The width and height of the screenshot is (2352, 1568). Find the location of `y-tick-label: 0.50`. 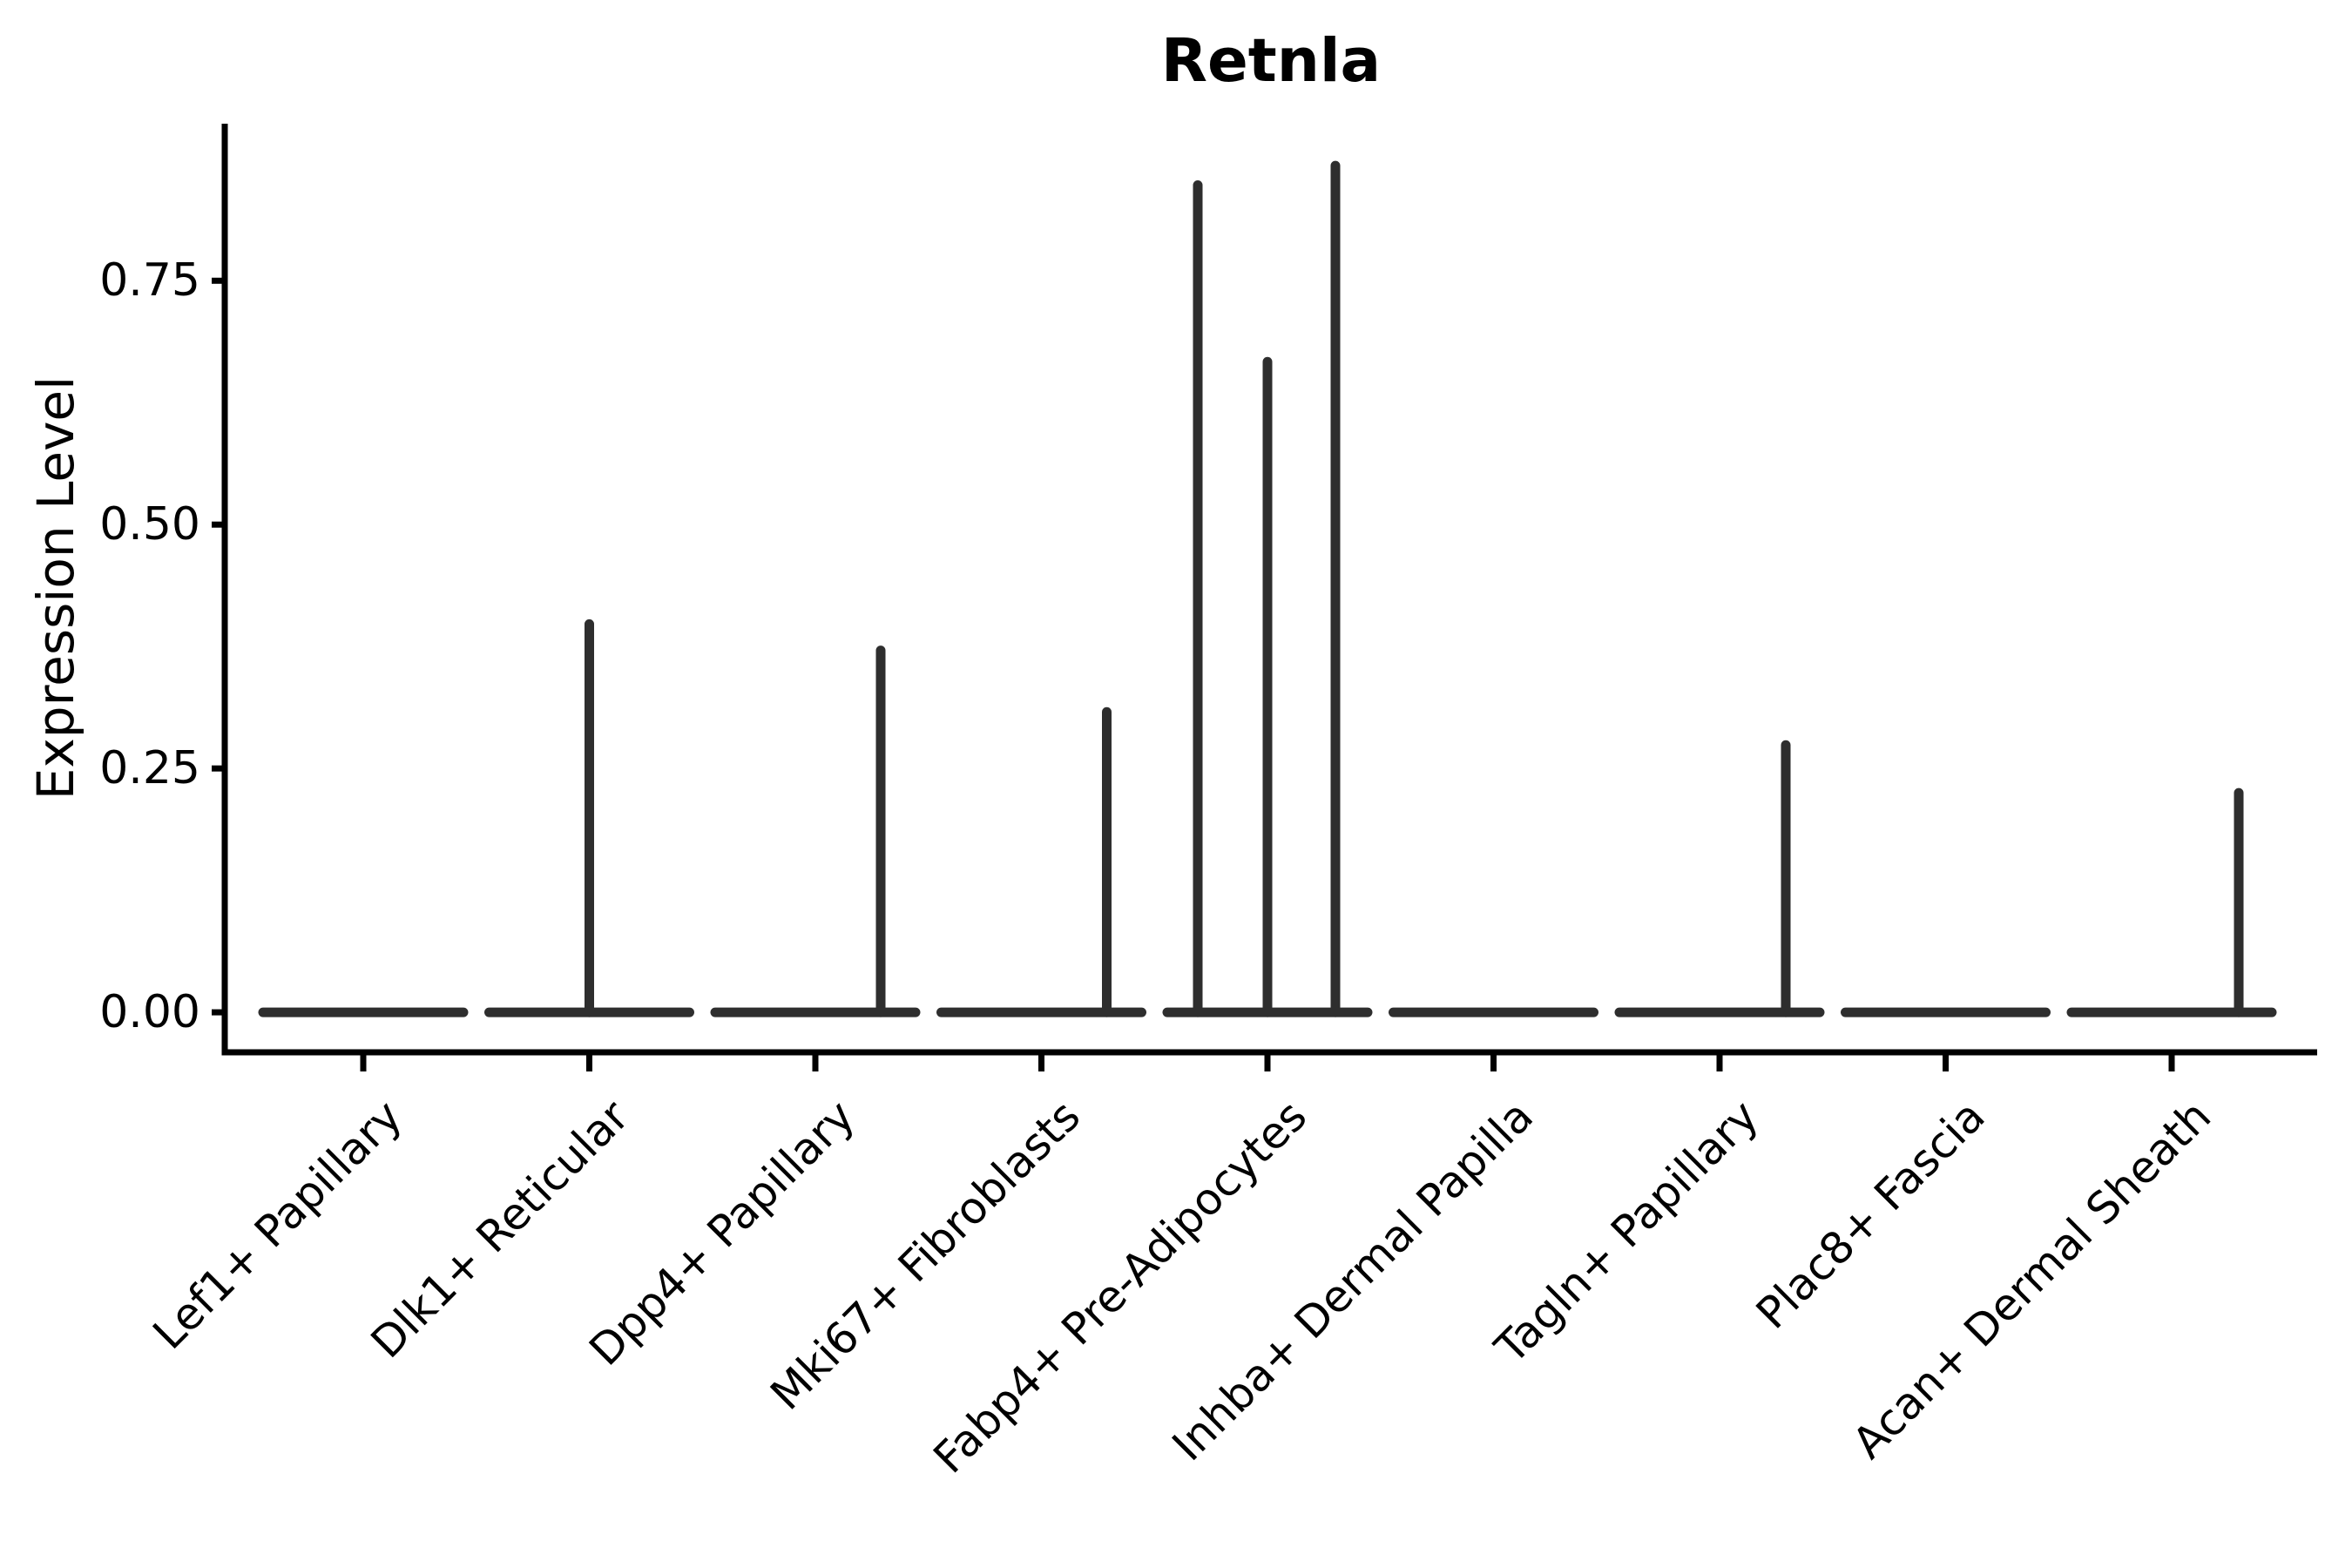

y-tick-label: 0.50 is located at coordinates (150, 524).